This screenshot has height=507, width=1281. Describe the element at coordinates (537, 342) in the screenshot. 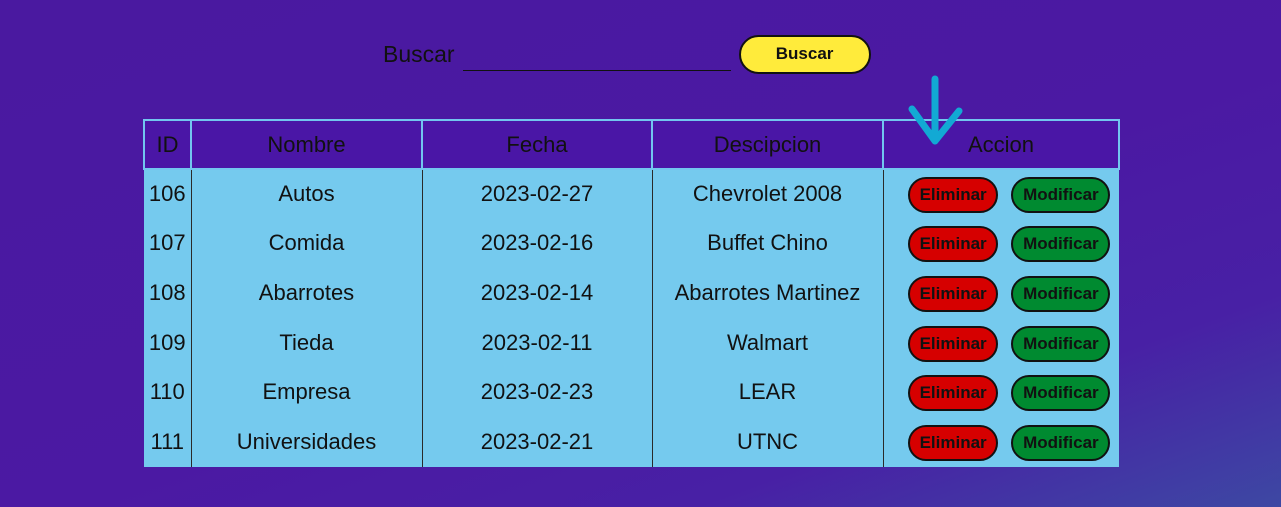

I see `cell-fecha: 2023-02-11` at that location.